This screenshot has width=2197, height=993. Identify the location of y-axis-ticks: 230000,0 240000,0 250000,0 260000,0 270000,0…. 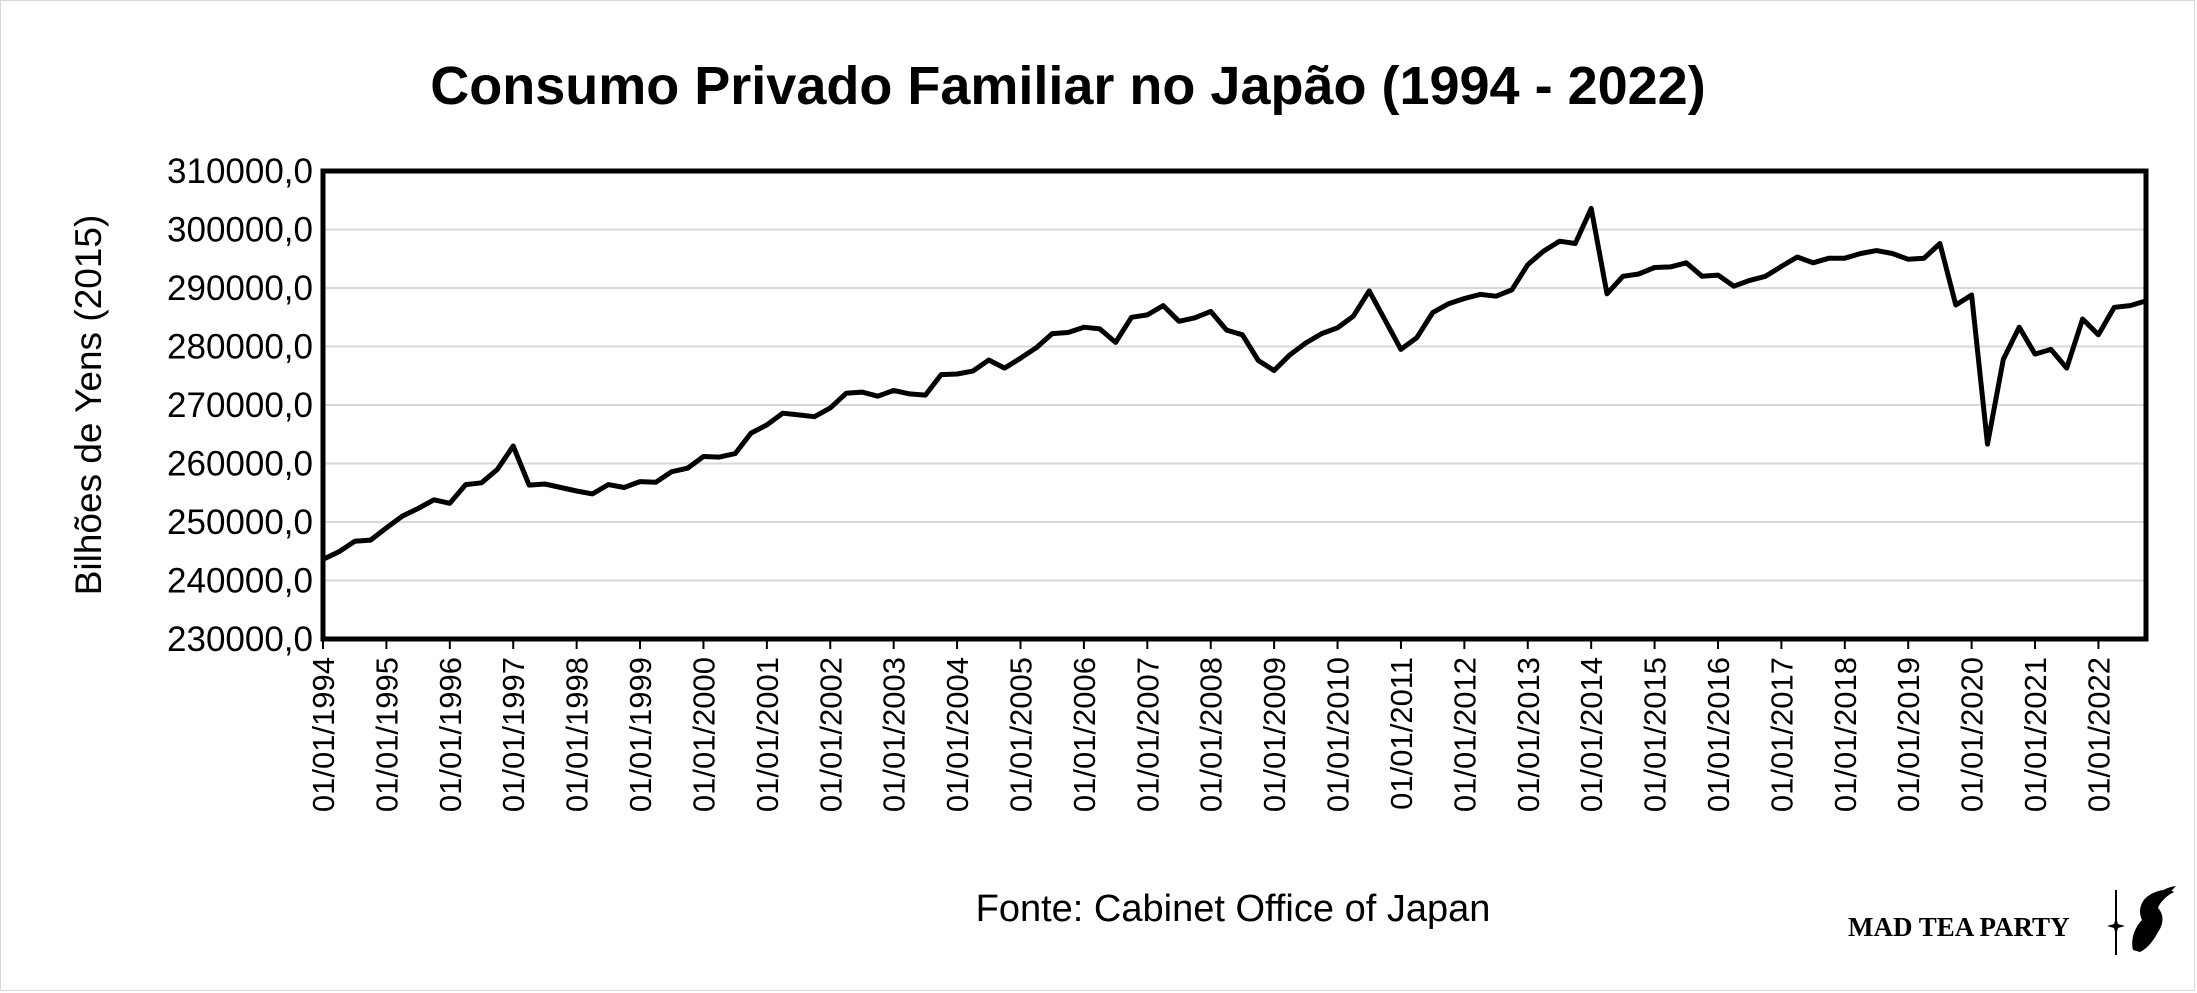
(240, 405).